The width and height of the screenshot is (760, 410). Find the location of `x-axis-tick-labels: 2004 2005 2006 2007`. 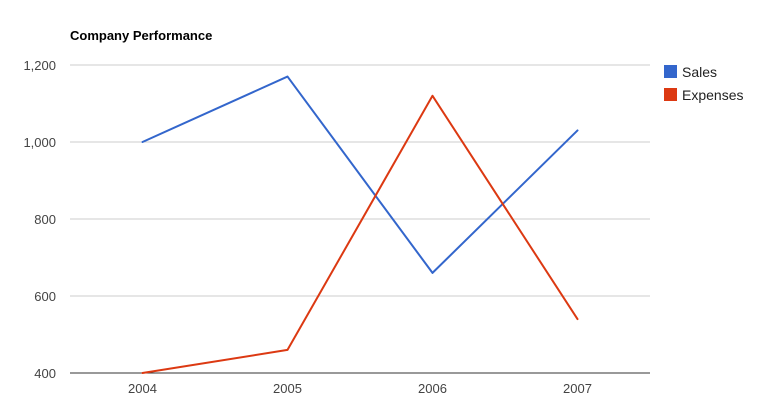

x-axis-tick-labels: 2004 2005 2006 2007 is located at coordinates (360, 388).